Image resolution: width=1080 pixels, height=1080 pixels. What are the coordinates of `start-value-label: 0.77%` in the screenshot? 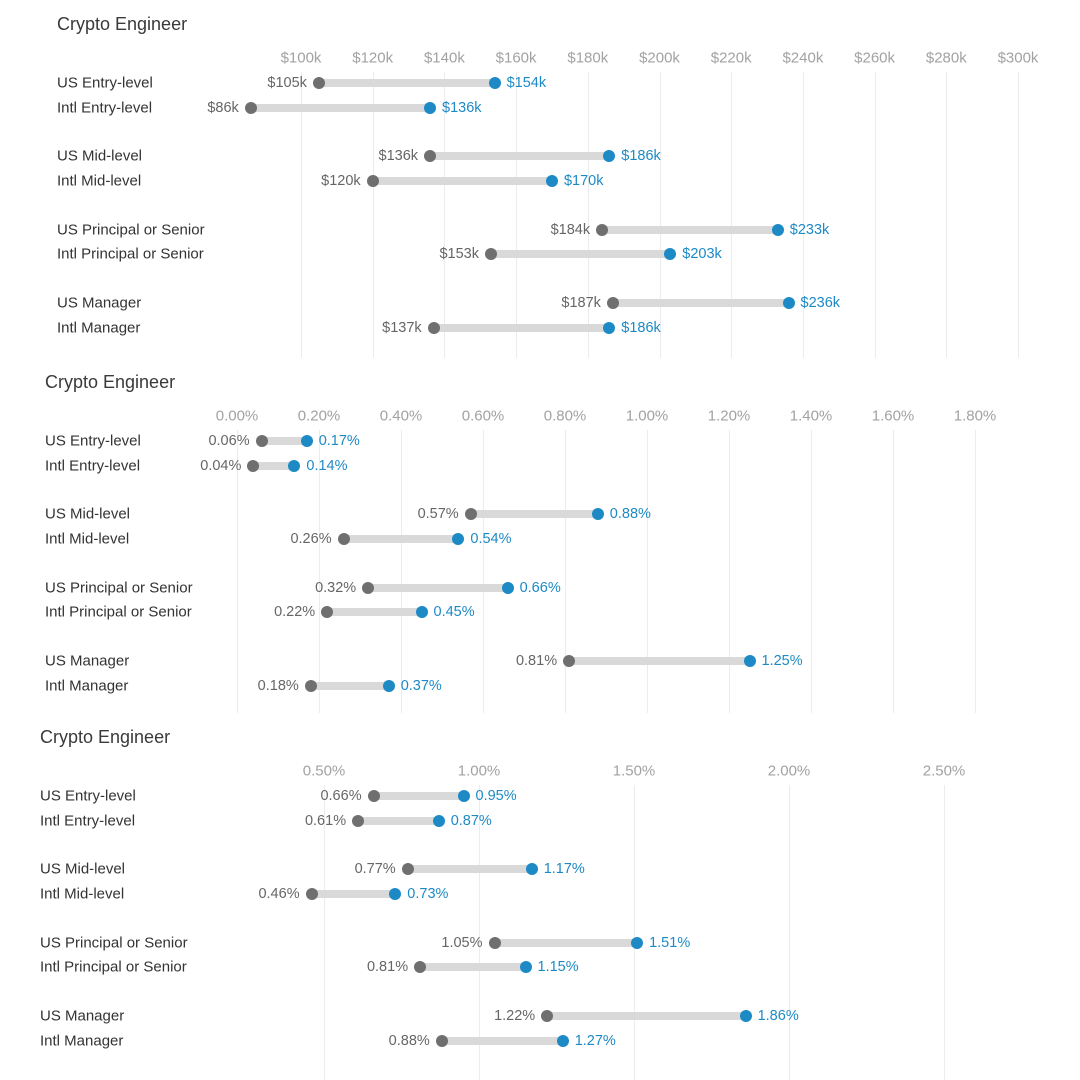 It's located at (375, 869).